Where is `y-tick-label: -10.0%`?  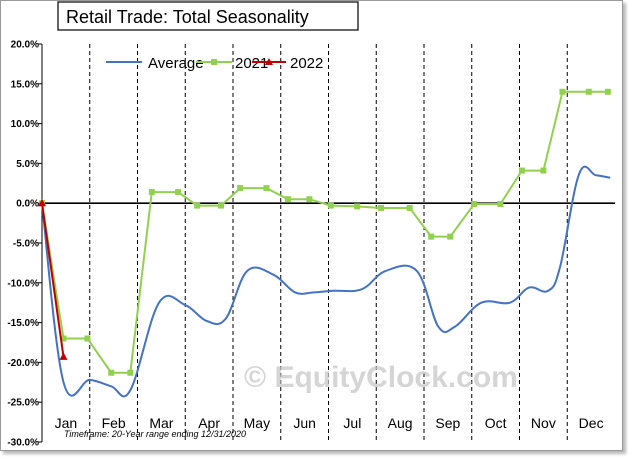 y-tick-label: -10.0% is located at coordinates (23, 283).